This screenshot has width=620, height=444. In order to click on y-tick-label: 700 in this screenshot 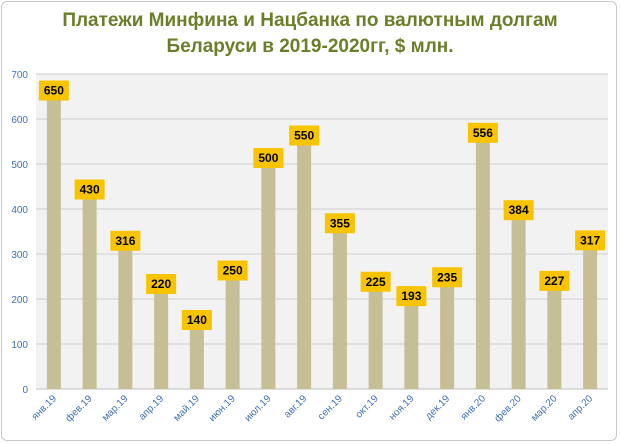, I will do `click(19, 75)`.